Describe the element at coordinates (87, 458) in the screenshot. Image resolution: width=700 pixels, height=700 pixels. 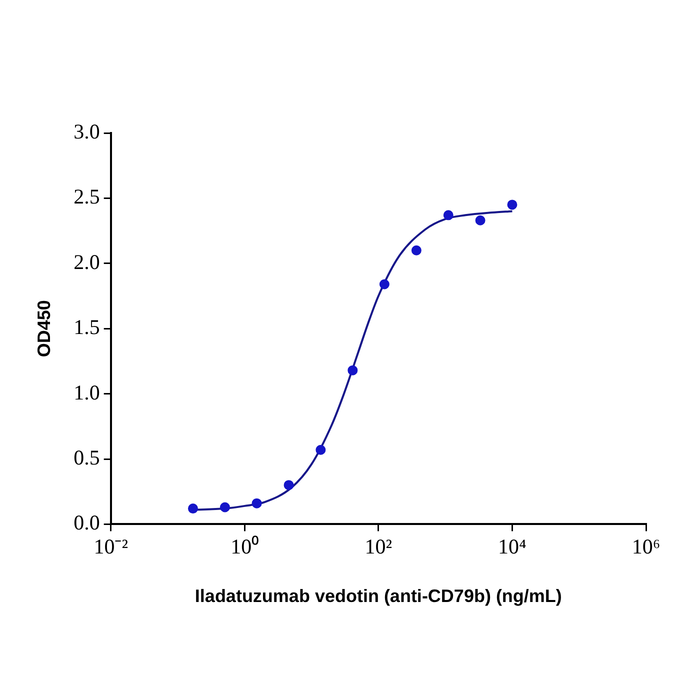
I see `y-tick-label: 0.5` at that location.